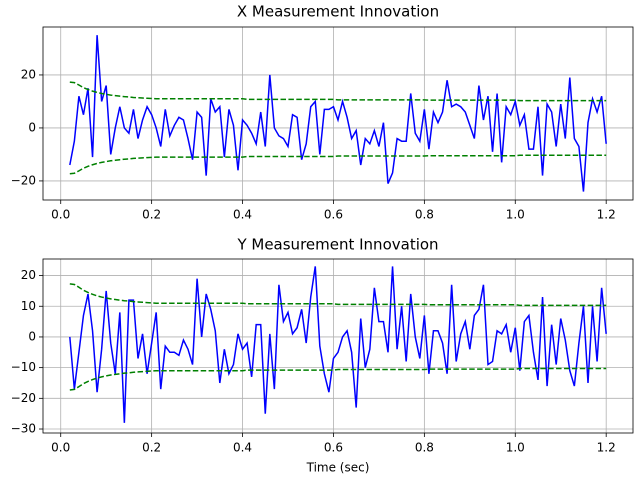 The image size is (640, 480). What do you see at coordinates (28, 306) in the screenshot?
I see `y-tick-label: 10` at bounding box center [28, 306].